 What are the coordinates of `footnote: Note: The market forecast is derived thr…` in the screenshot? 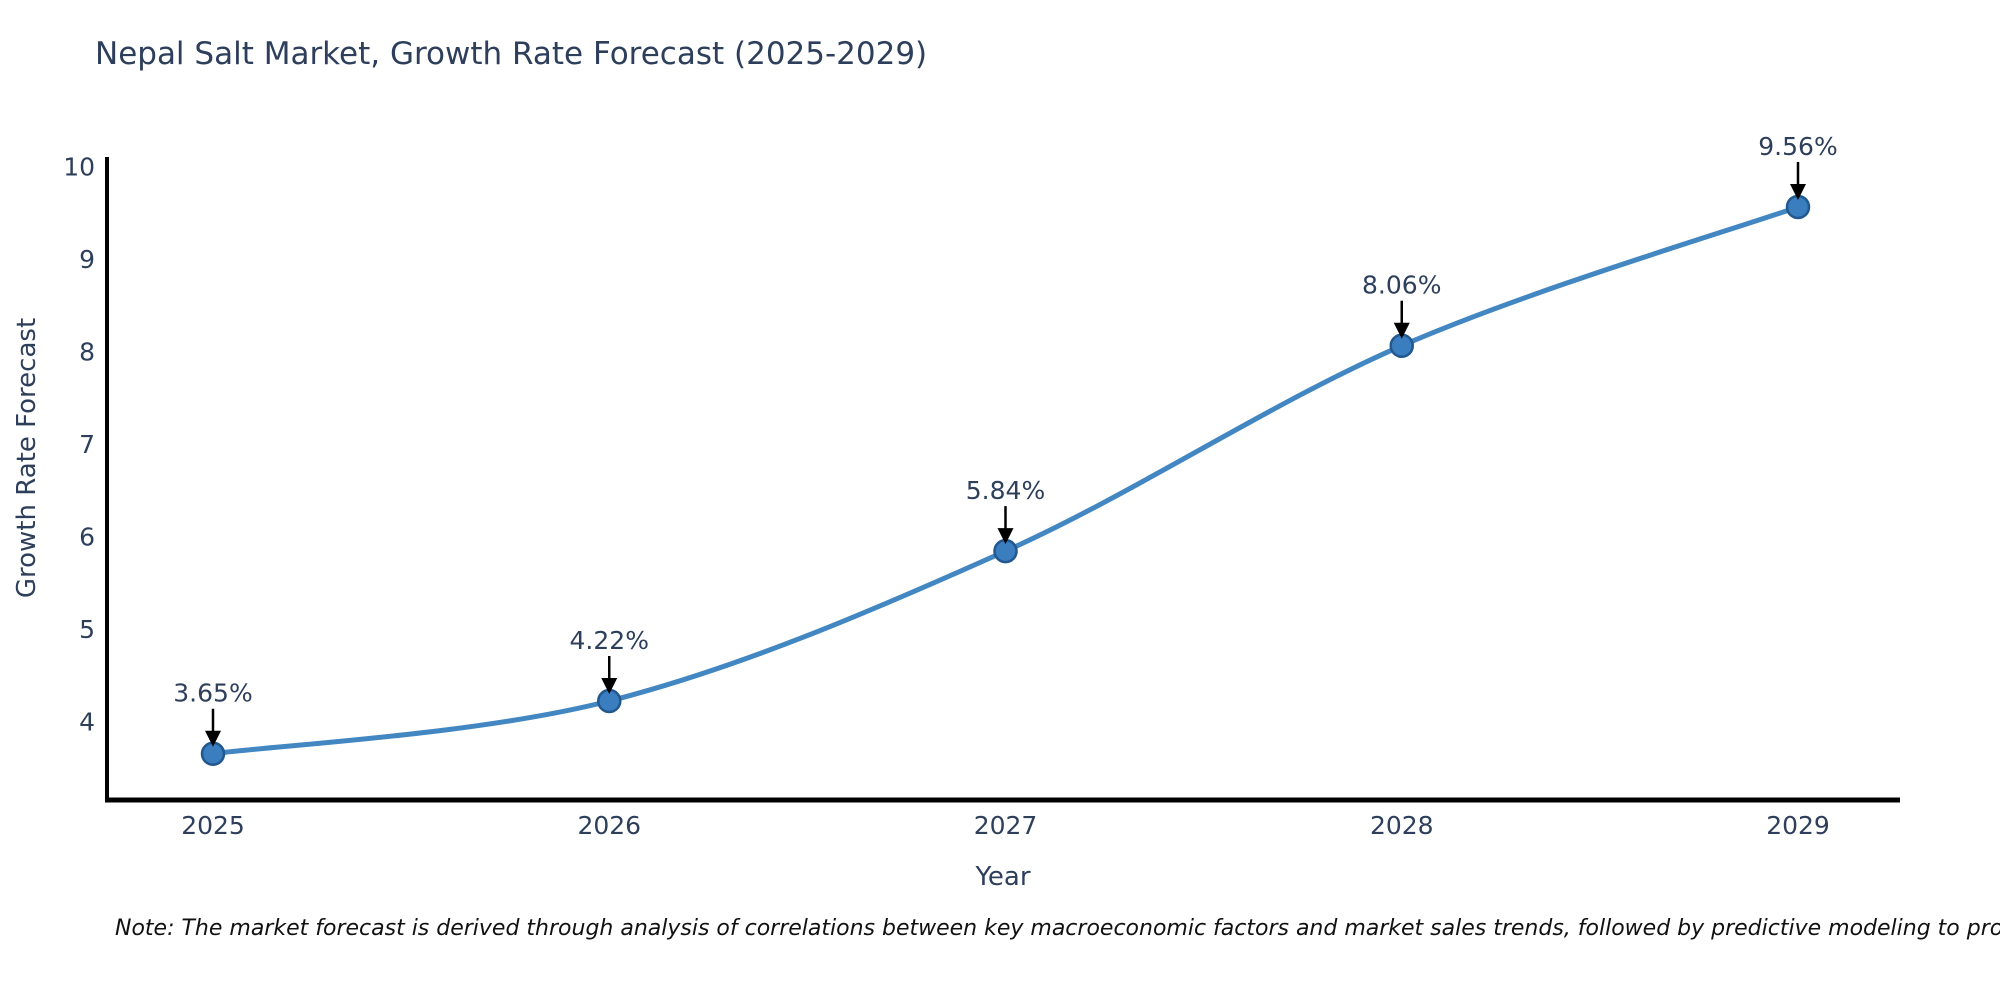 It's located at (1057, 928).